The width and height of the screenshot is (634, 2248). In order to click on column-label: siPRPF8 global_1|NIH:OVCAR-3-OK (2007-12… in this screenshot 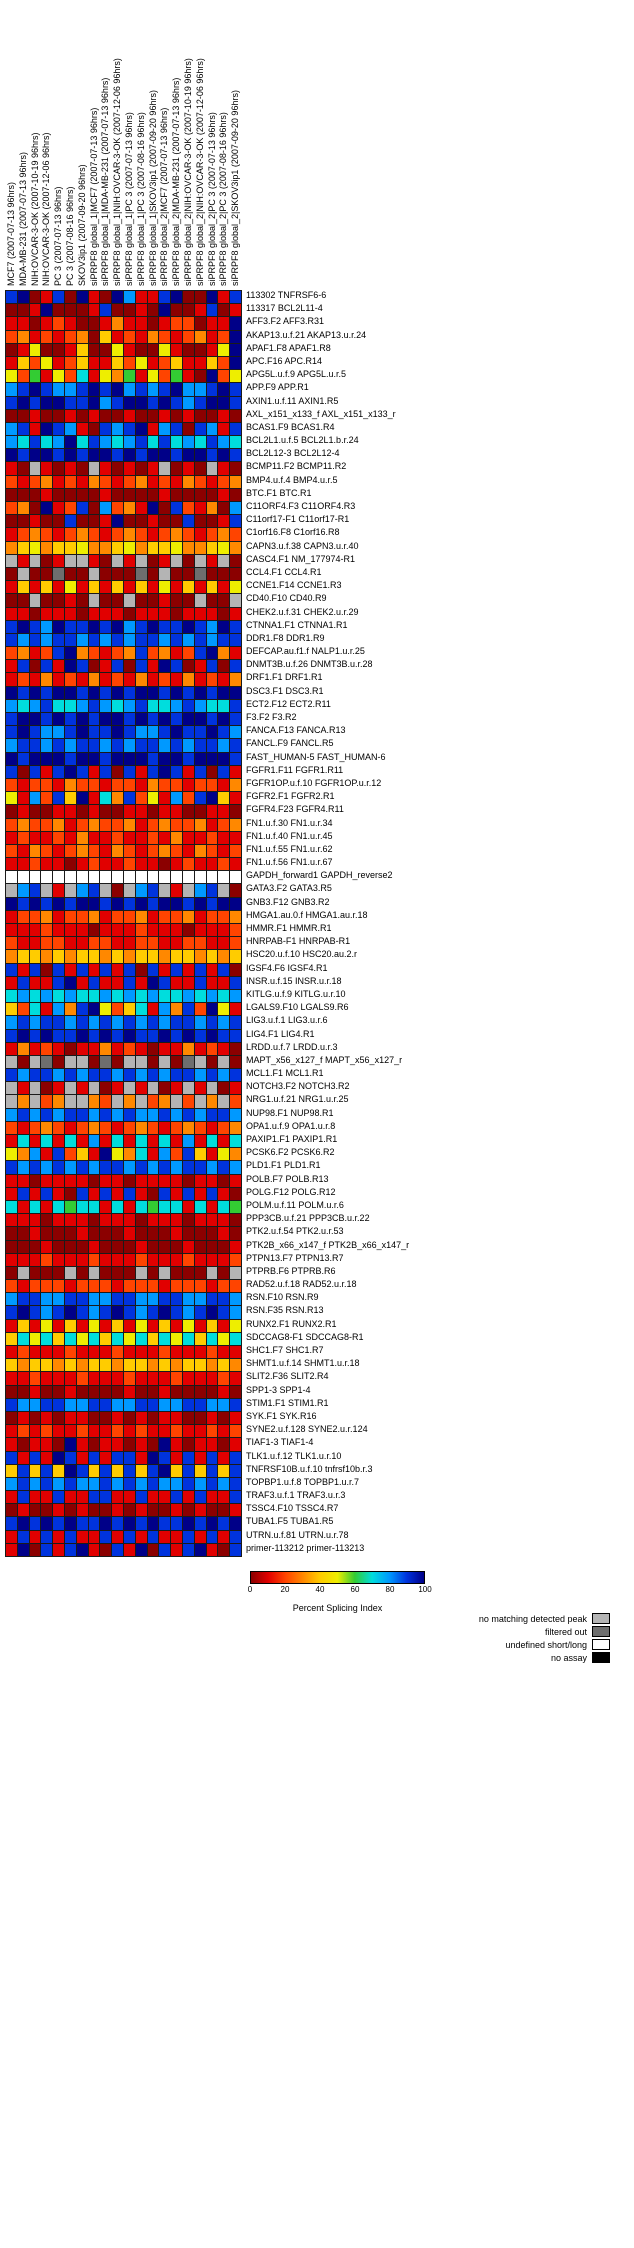, I will do `click(117, 172)`.